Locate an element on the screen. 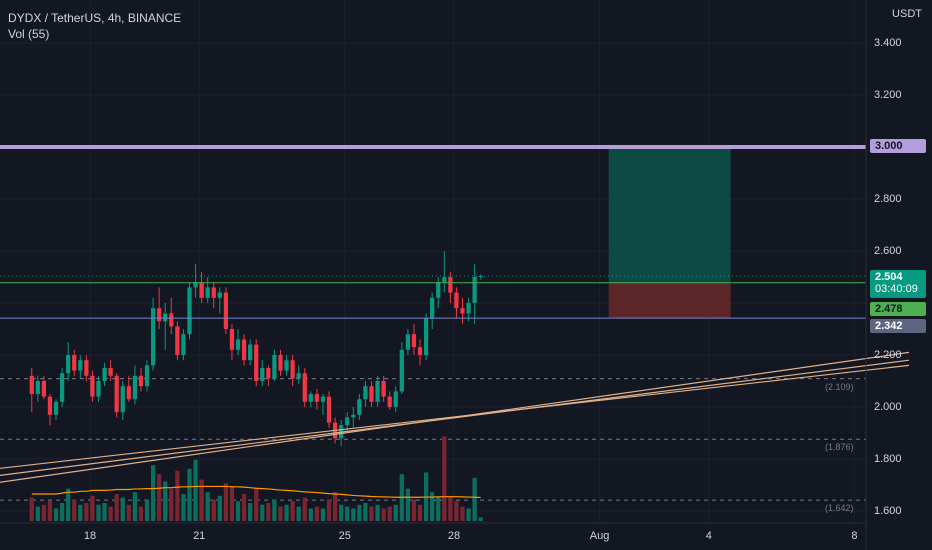  price-tick-label: 2.000 is located at coordinates (888, 407).